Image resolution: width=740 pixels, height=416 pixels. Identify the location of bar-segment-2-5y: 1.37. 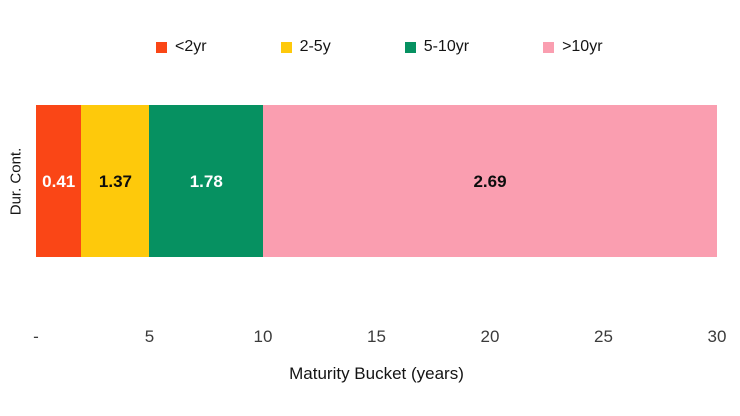
(115, 181).